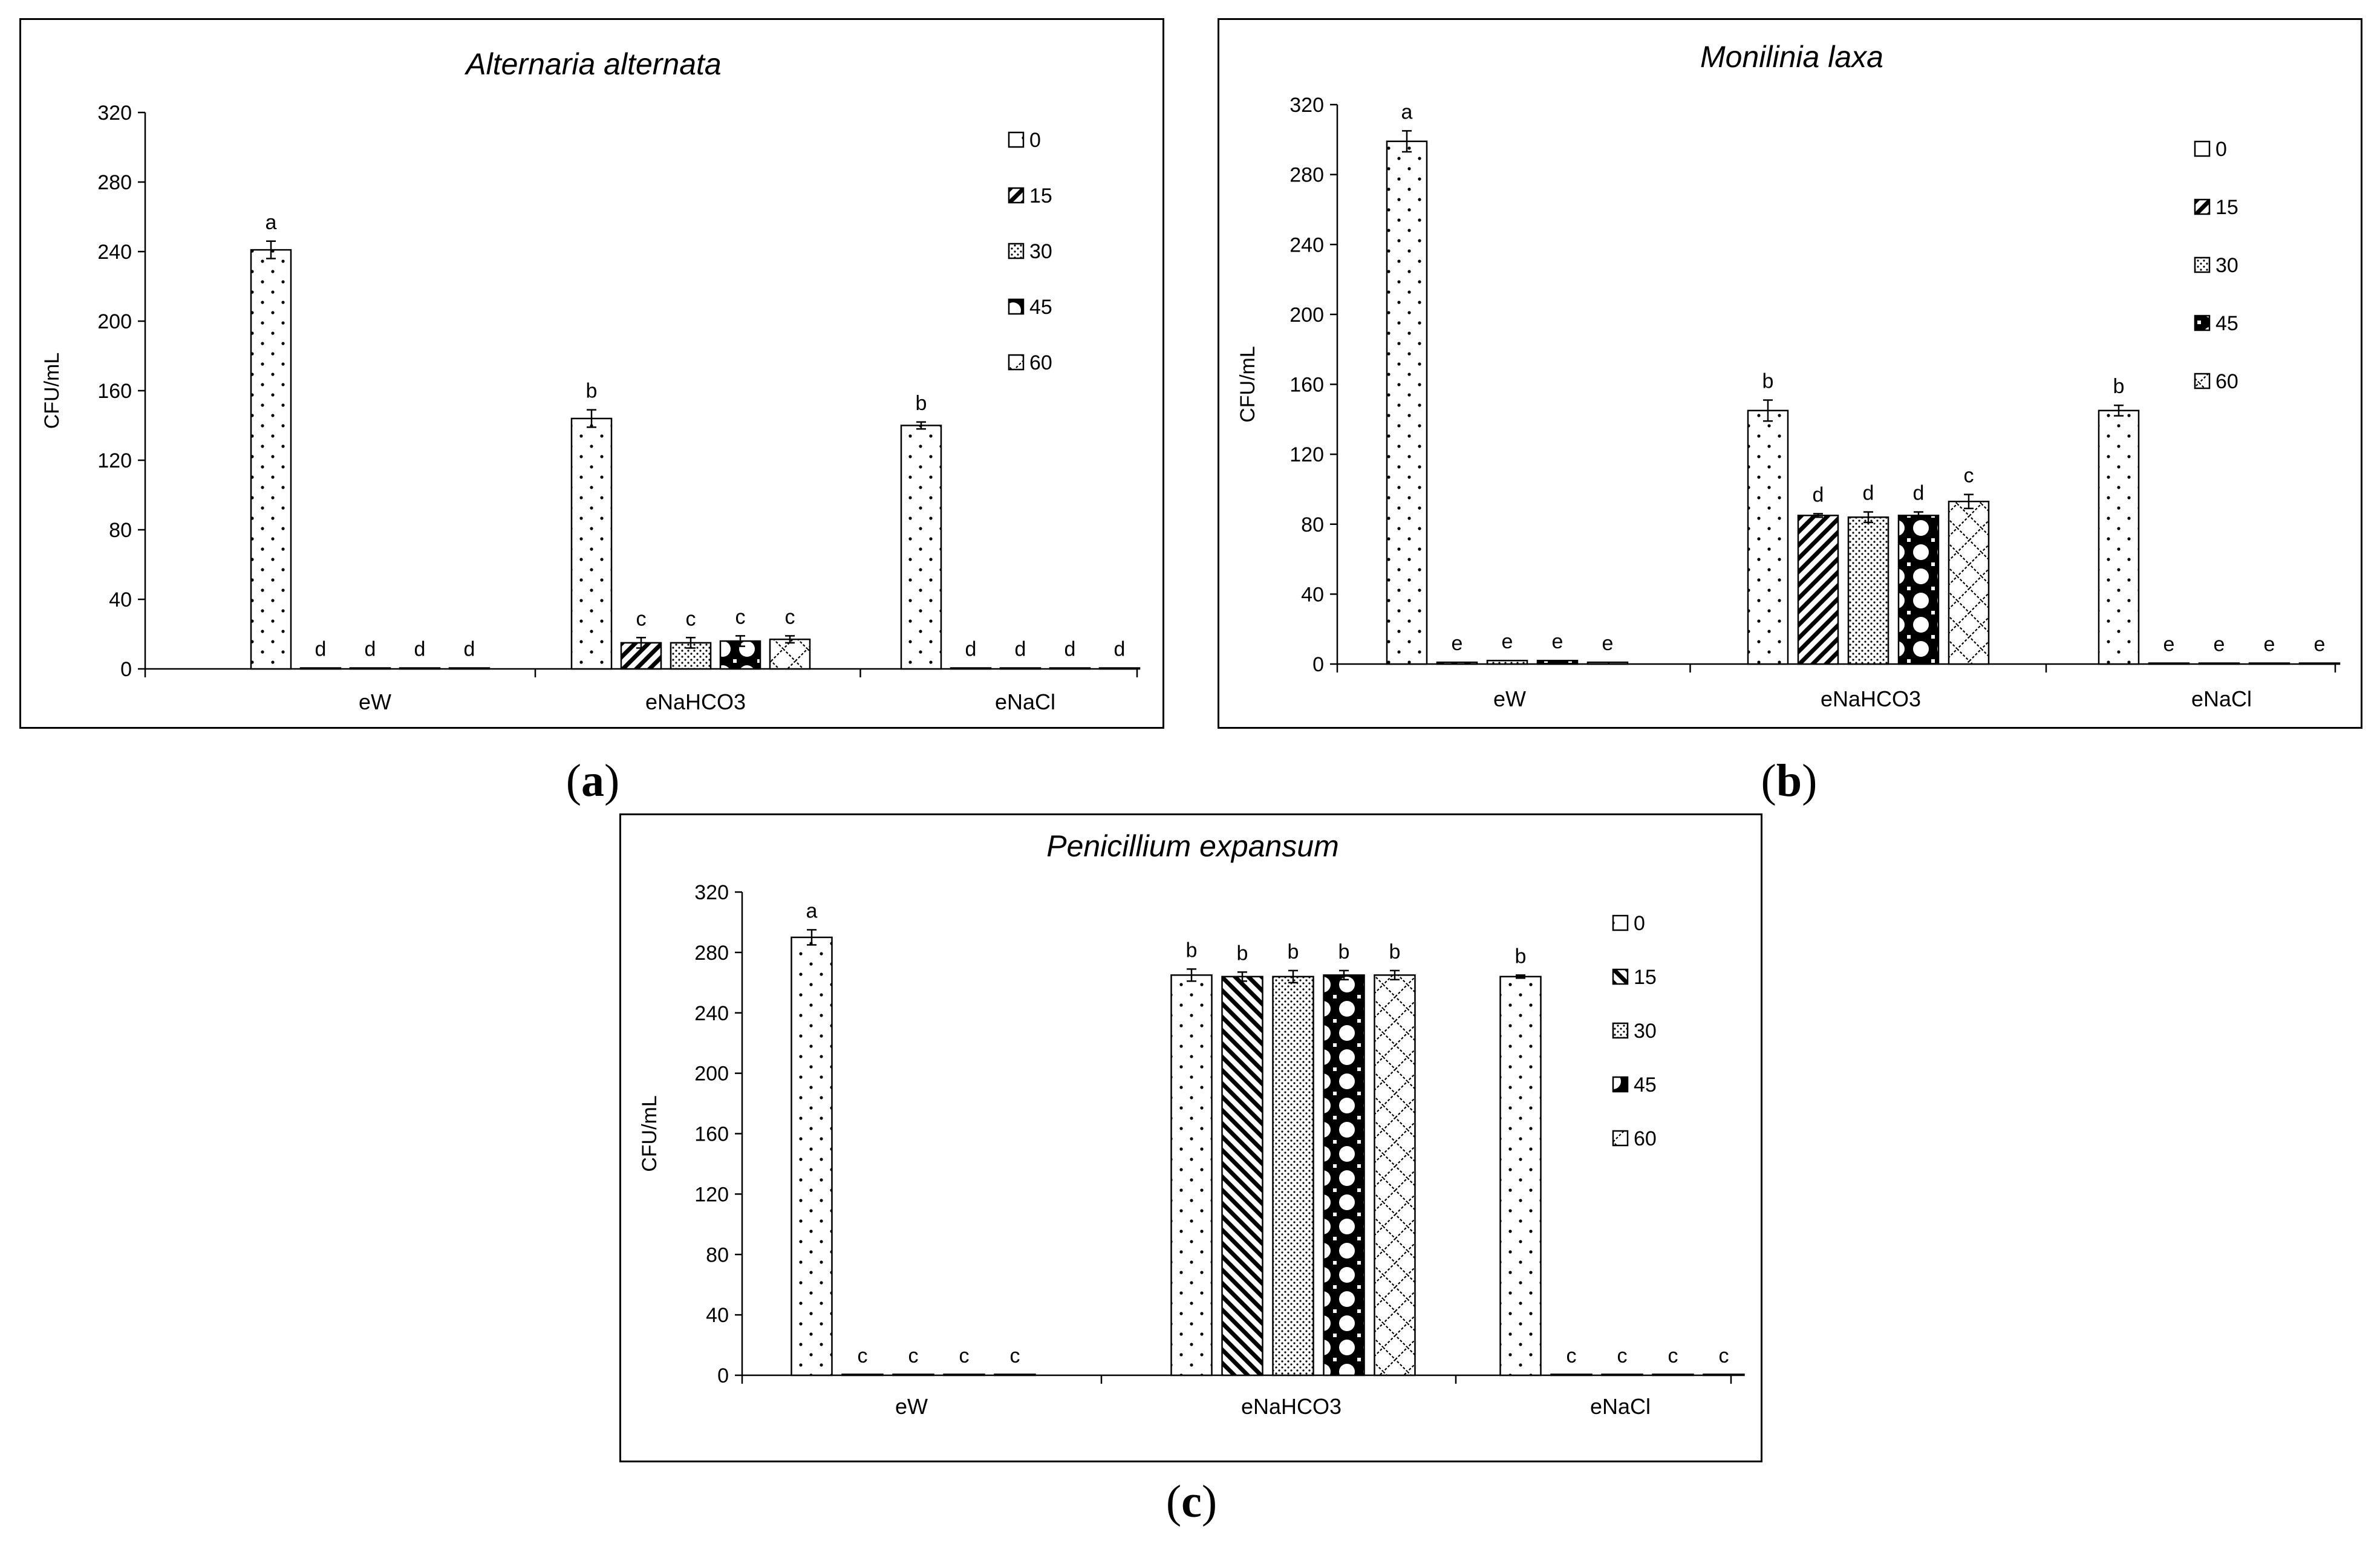 This screenshot has height=1544, width=2380. What do you see at coordinates (120, 531) in the screenshot?
I see `y-tick-label: 80` at bounding box center [120, 531].